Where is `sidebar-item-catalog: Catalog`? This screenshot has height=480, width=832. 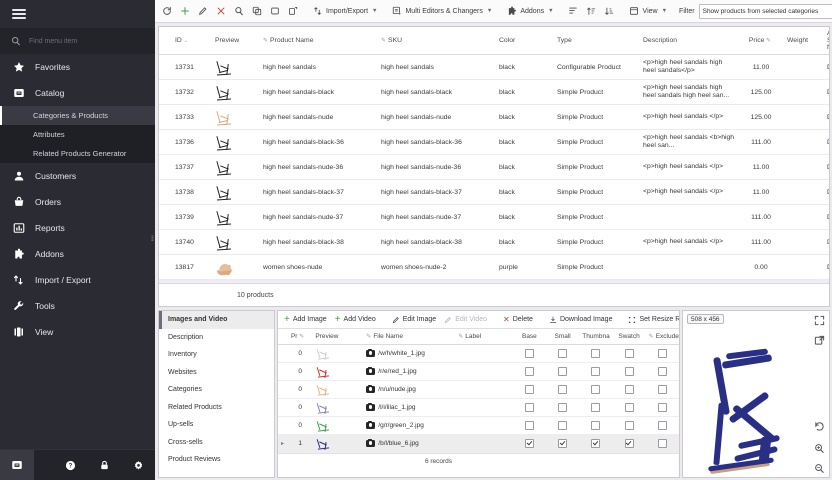 sidebar-item-catalog: Catalog is located at coordinates (77, 93).